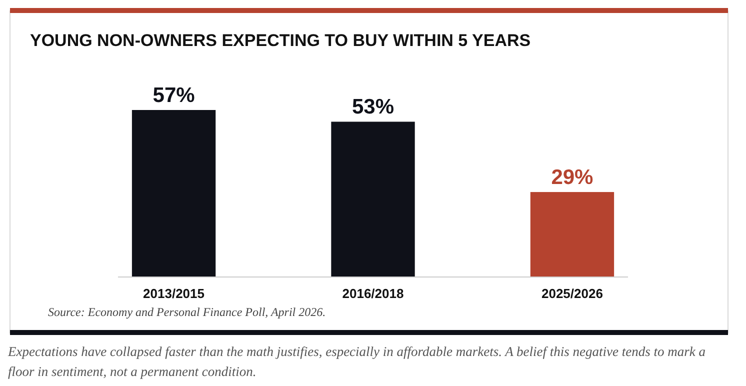  Describe the element at coordinates (373, 293) in the screenshot. I see `x-tick-label: 2016/2018` at that location.